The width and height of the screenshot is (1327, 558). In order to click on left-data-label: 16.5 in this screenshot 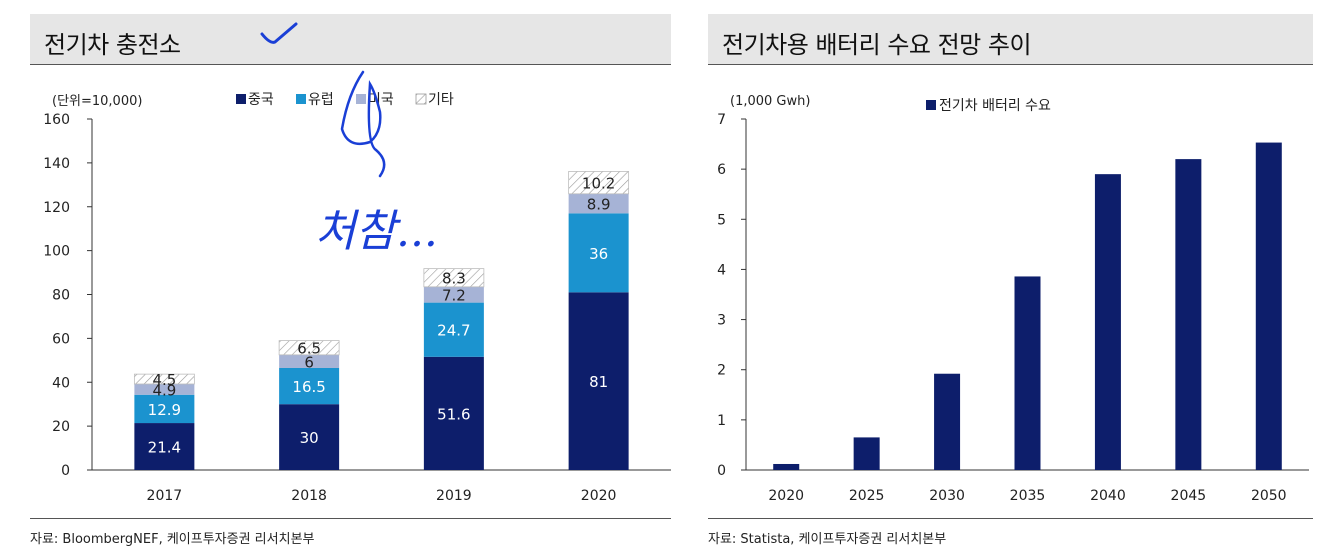, I will do `click(308, 387)`.